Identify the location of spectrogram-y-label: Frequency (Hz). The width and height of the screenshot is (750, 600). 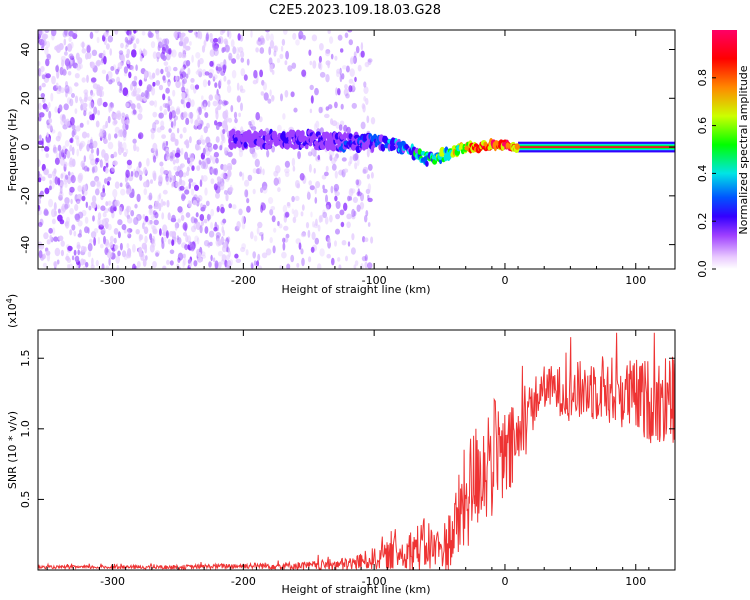
(12, 150).